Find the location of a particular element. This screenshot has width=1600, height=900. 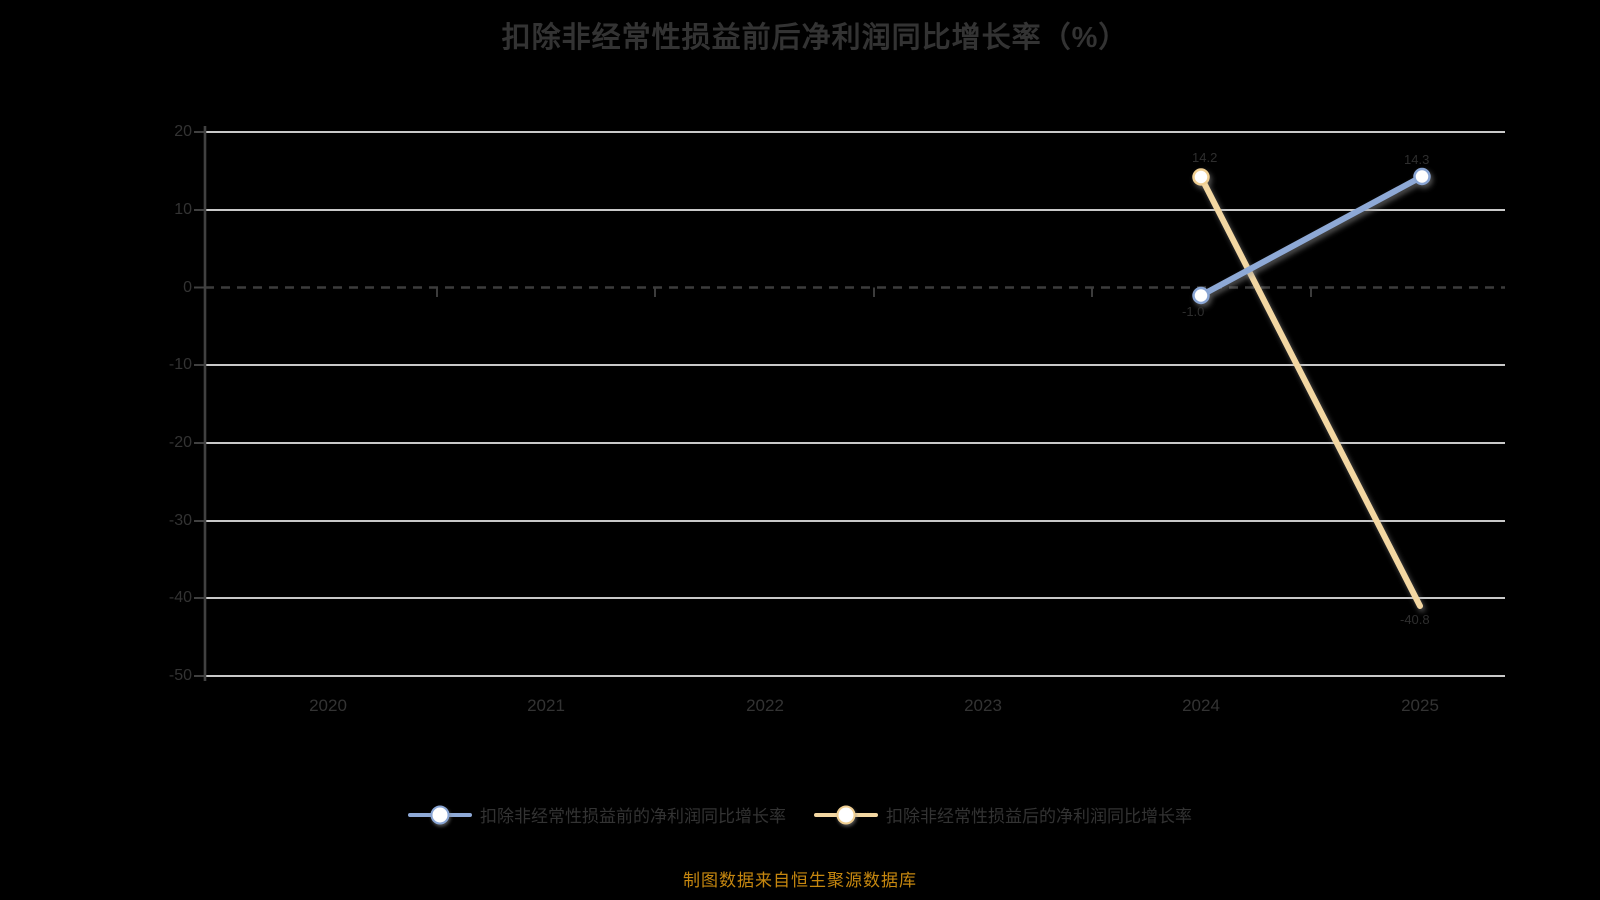

x-tick-2020: 2020 is located at coordinates (328, 705).